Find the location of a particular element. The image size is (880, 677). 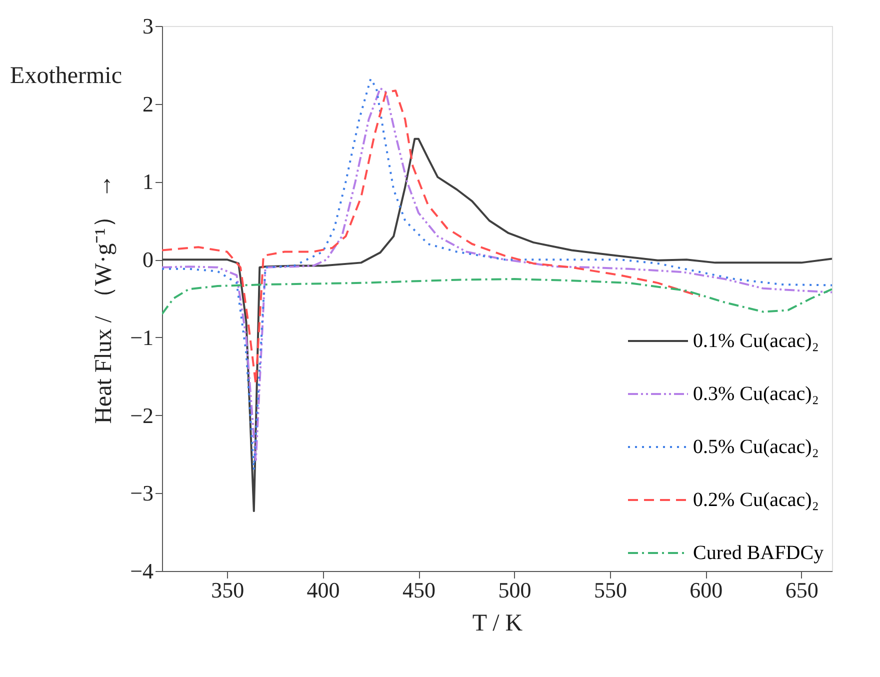

x-tick-label: 450 is located at coordinates (419, 590).